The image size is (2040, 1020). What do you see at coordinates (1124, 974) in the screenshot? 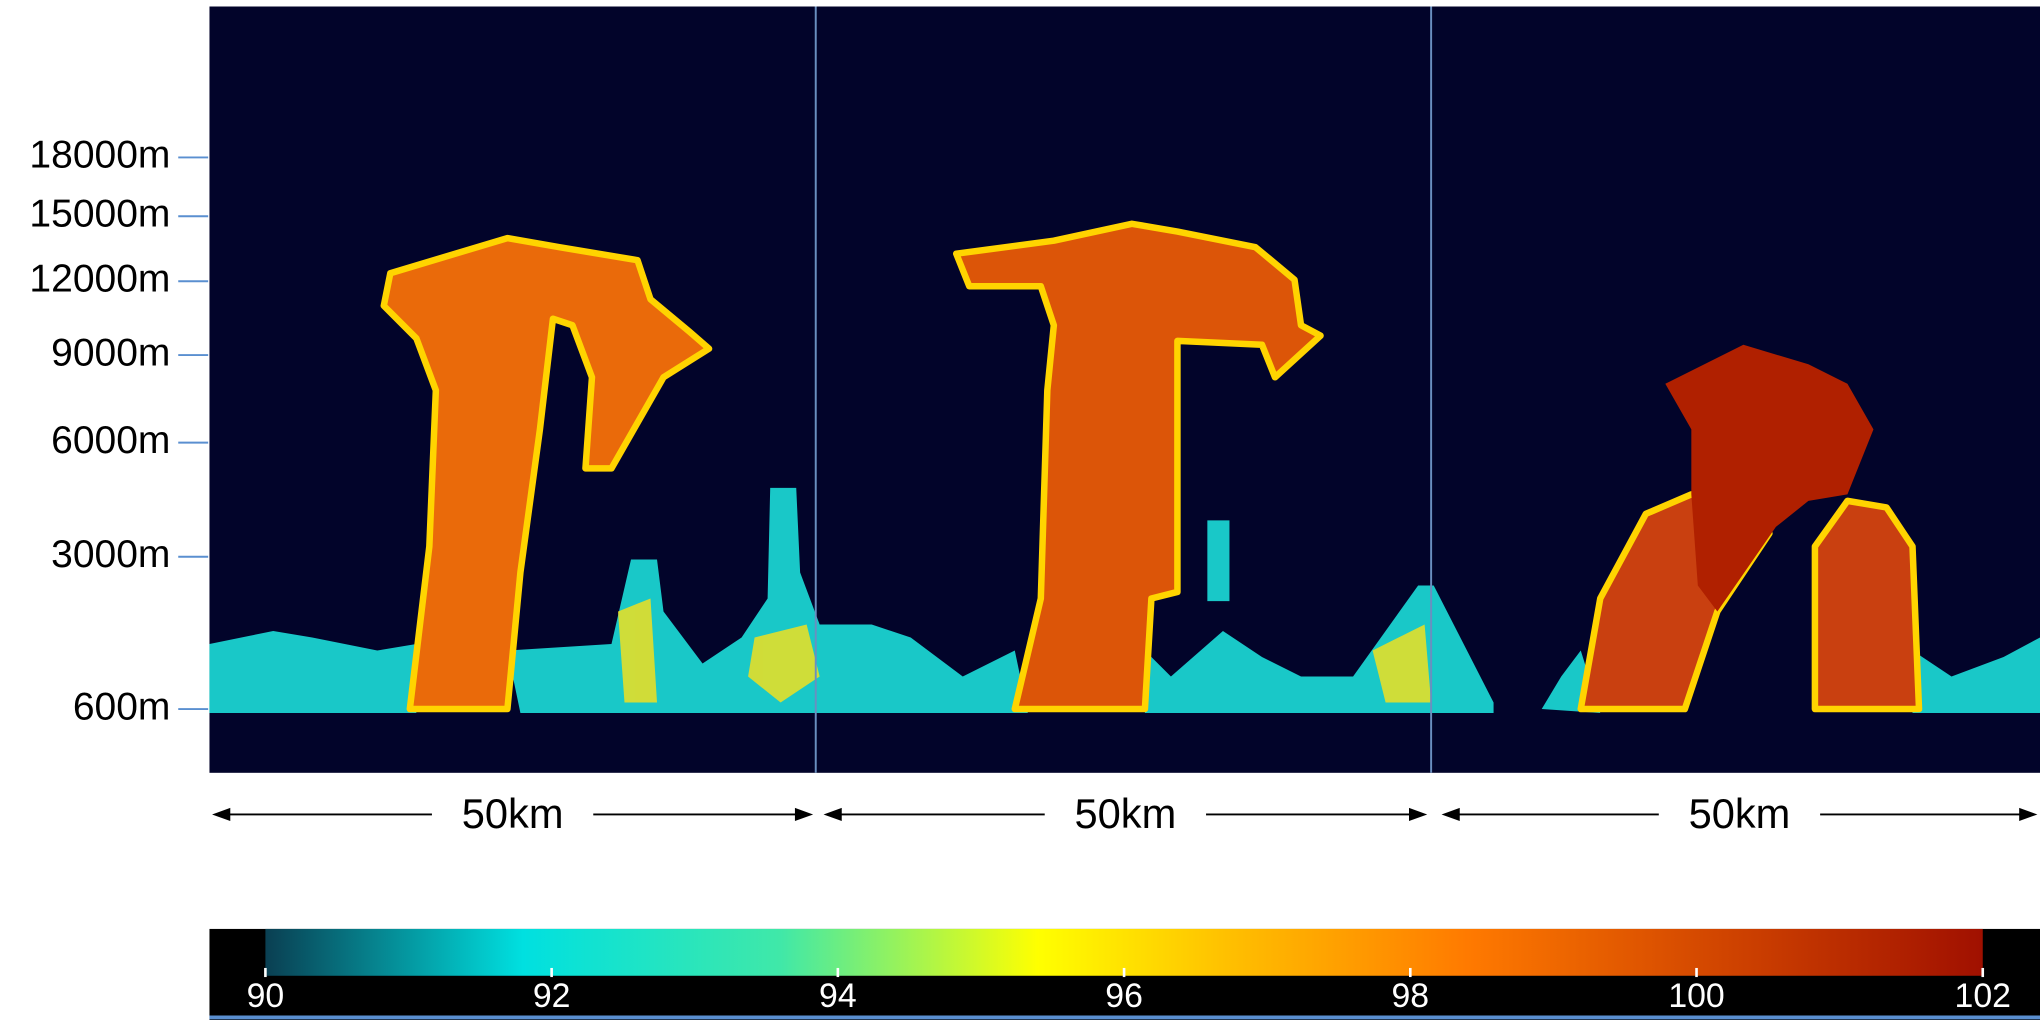
I see `colorbar: 90 92 94 96 98 100 102` at bounding box center [1124, 974].